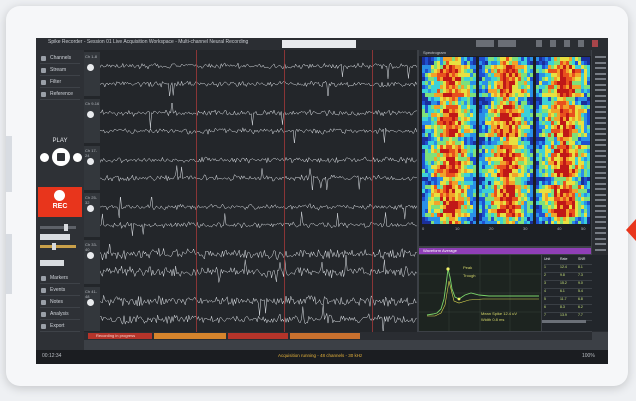  What do you see at coordinates (258, 216) in the screenshot?
I see `signal-trace` at bounding box center [258, 216].